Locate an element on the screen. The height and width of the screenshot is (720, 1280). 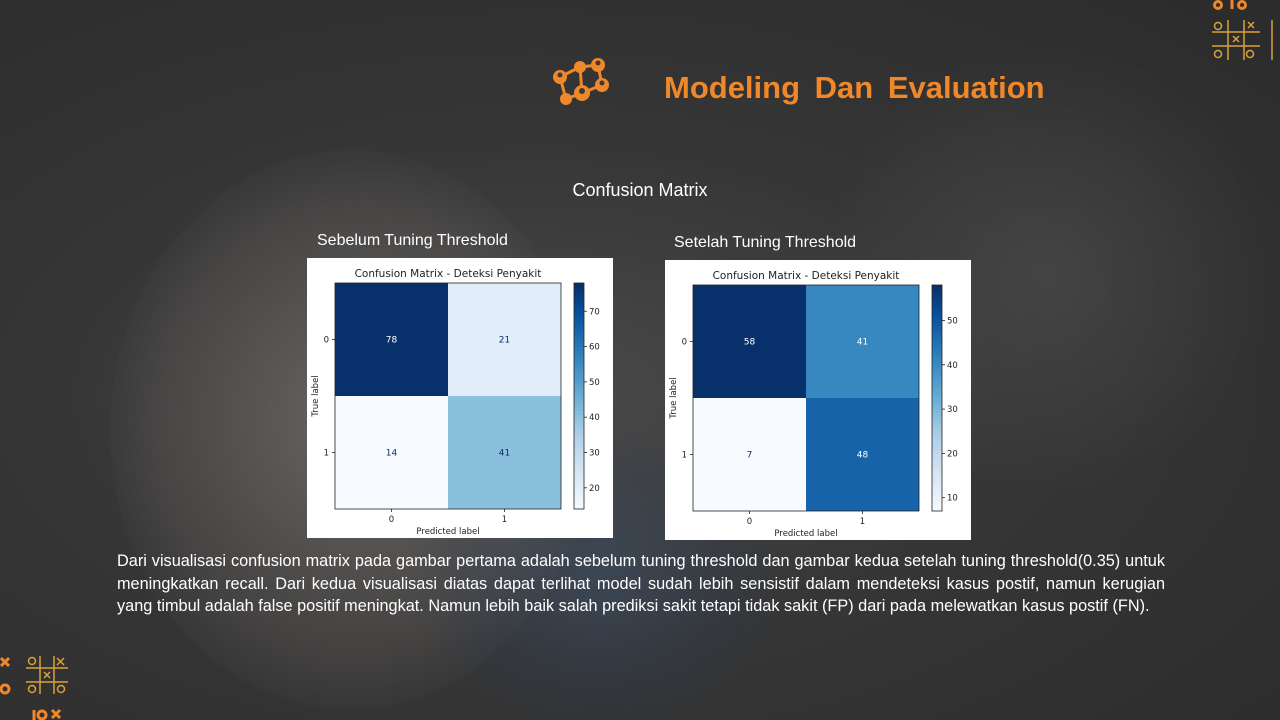
colorbar-tick-label: 60 is located at coordinates (594, 348).